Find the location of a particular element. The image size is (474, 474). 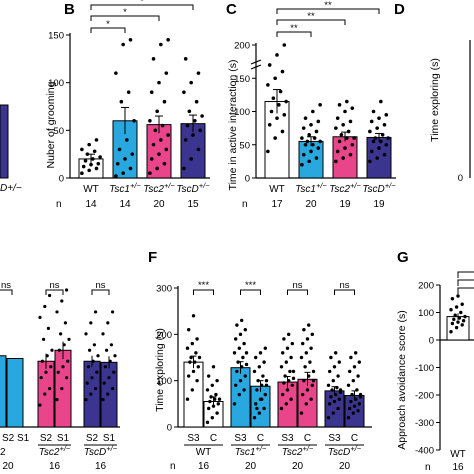

cat-label-b-1: Tsc1+/− is located at coordinates (125, 188).